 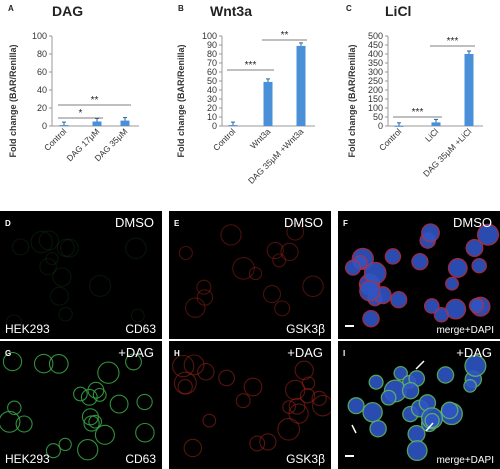 I want to click on y-tick-label: 70, so click(x=212, y=63).